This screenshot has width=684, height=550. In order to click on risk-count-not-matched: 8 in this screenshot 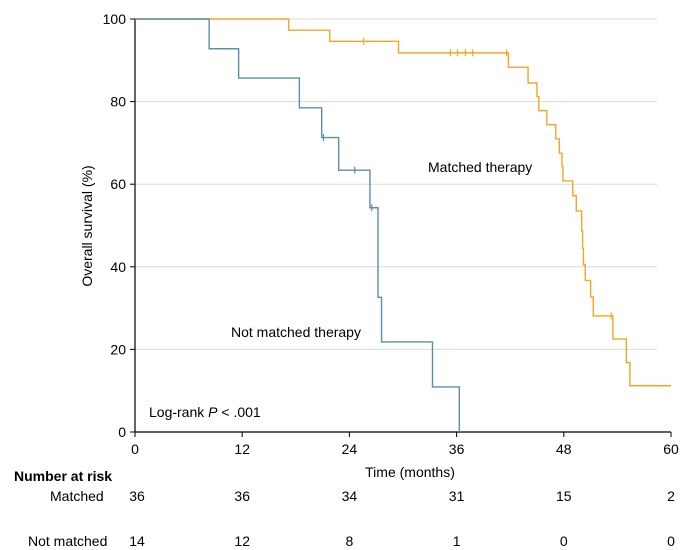, I will do `click(350, 541)`.